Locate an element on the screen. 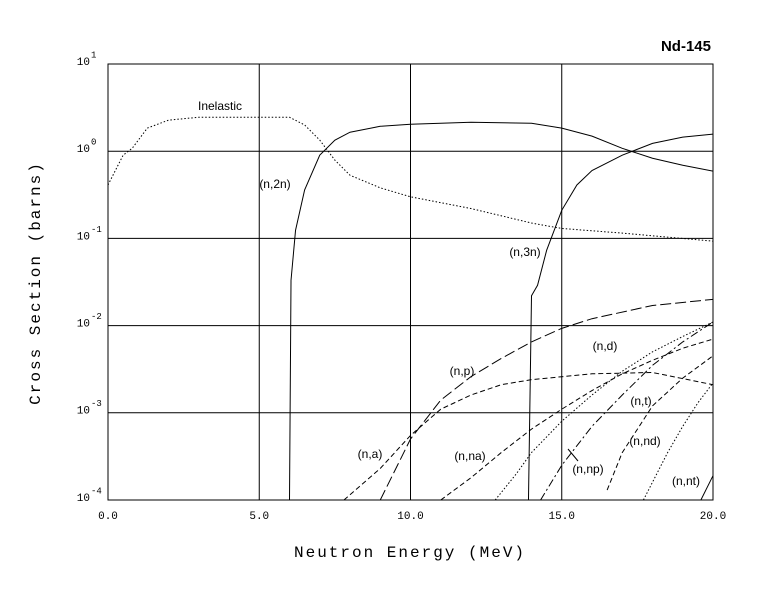 Image resolution: width=780 pixels, height=590 pixels. y-tick-exponent: -2 is located at coordinates (96, 317).